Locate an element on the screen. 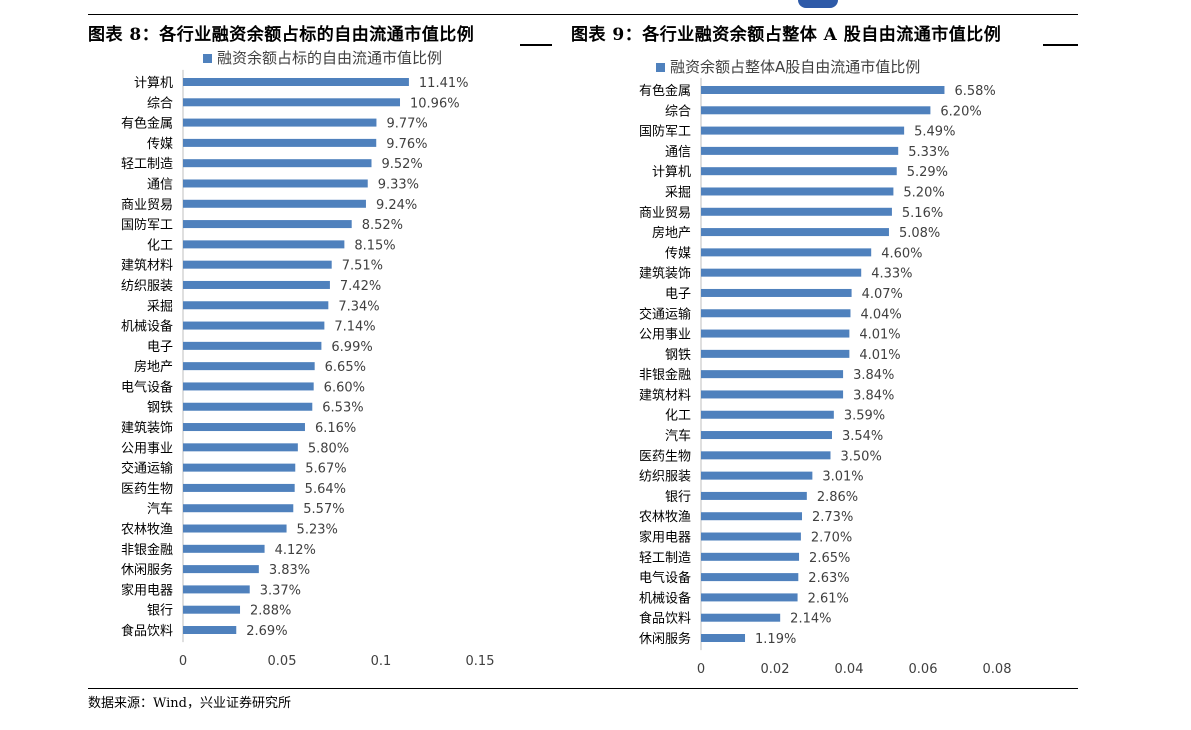  data-label: 6.20% is located at coordinates (960, 111).